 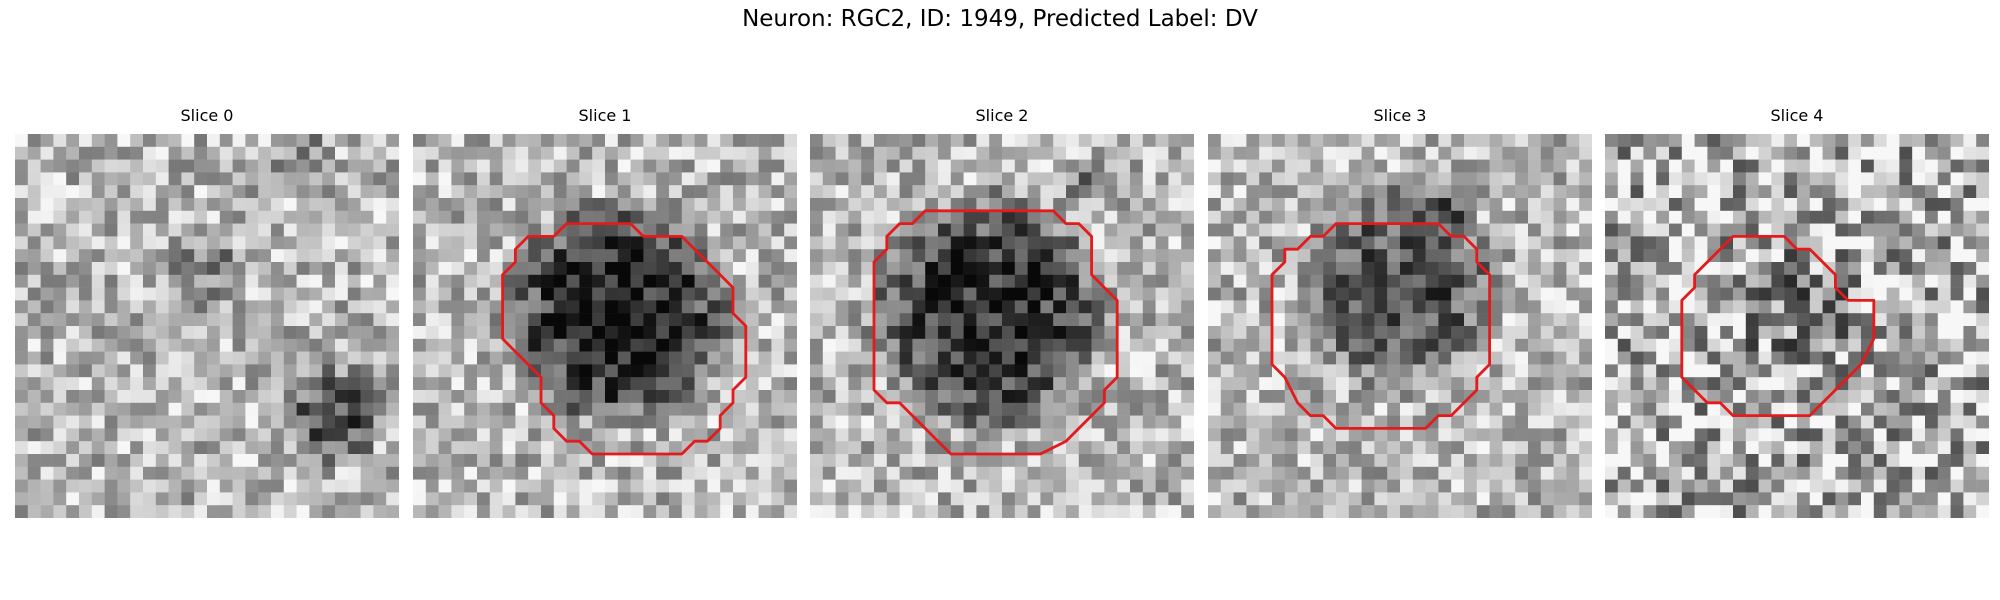 I want to click on roi-contour, so click(x=995, y=332).